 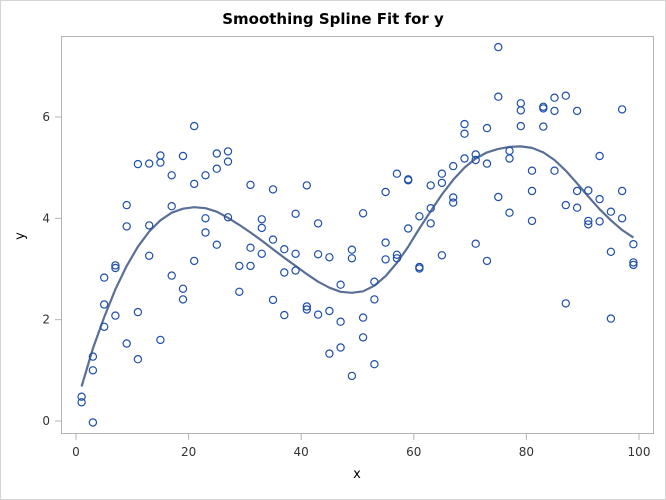 What do you see at coordinates (357, 474) in the screenshot?
I see `x-axis-label: x` at bounding box center [357, 474].